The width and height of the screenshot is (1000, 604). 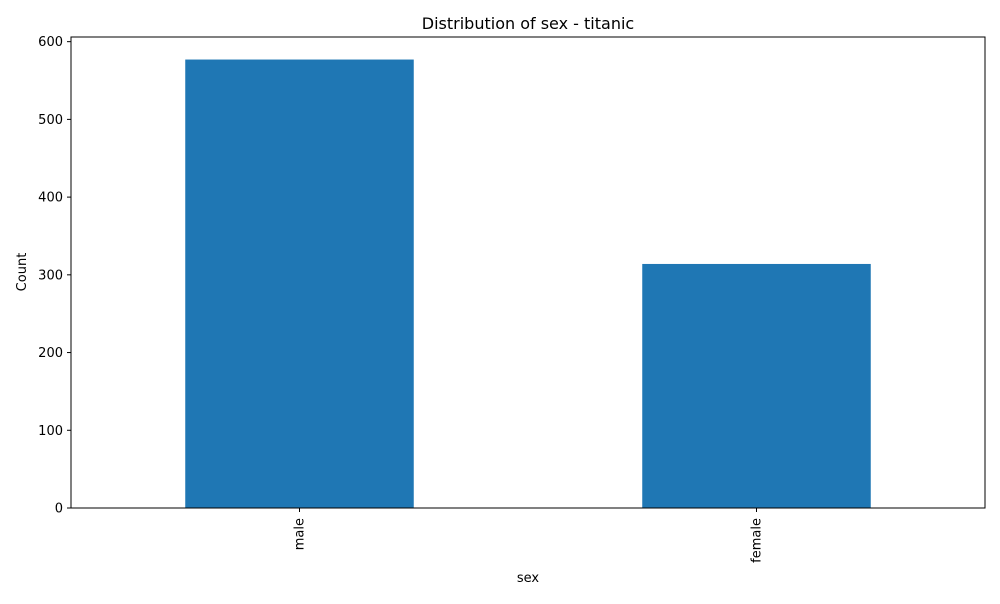 I want to click on x-axis-label: sex, so click(x=528, y=578).